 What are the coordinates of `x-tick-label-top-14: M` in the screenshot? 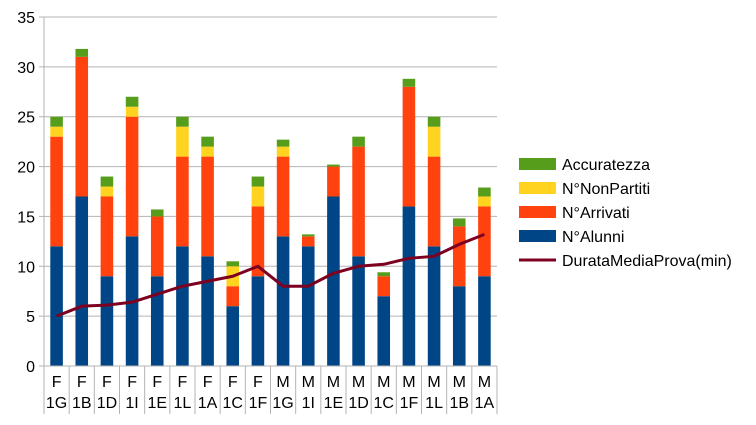 It's located at (408, 382).